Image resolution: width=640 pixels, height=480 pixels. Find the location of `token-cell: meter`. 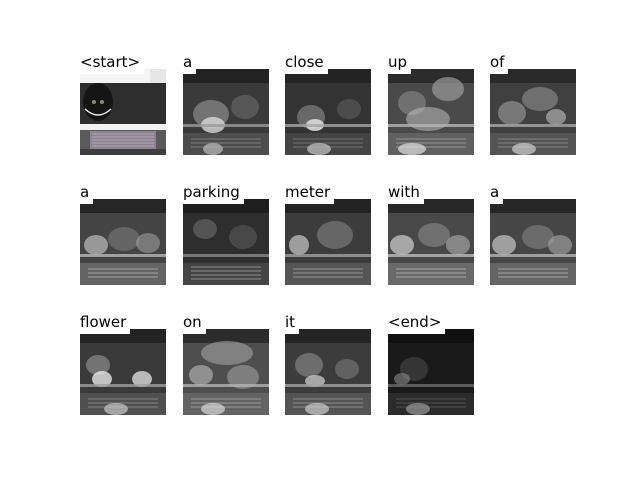

token-cell: meter is located at coordinates (328, 234).